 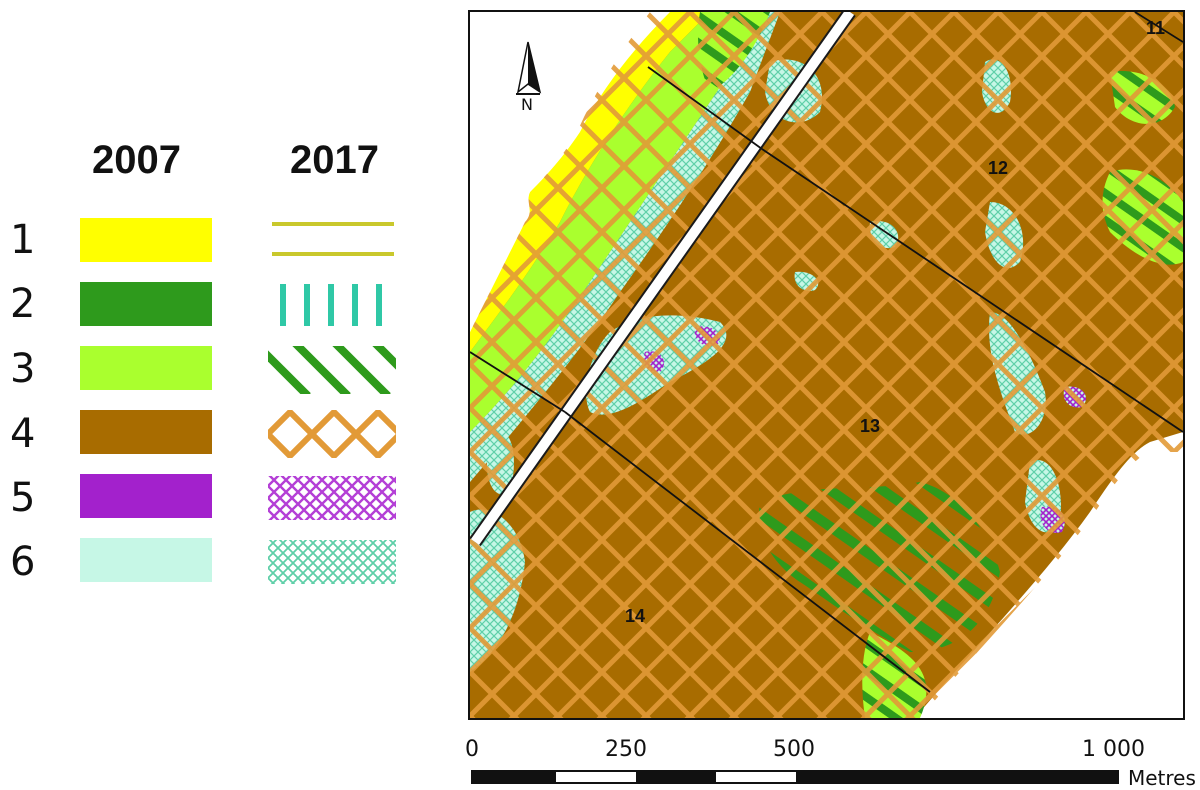 What do you see at coordinates (472, 749) in the screenshot?
I see `scale-tick-0: 0` at bounding box center [472, 749].